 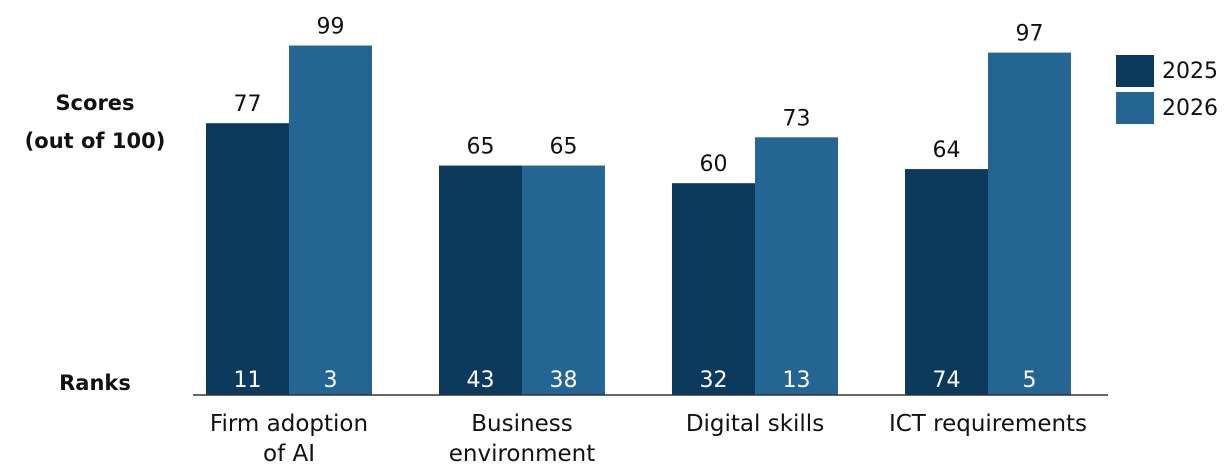 What do you see at coordinates (289, 453) in the screenshot?
I see `category-label-1-line2: of AI` at bounding box center [289, 453].